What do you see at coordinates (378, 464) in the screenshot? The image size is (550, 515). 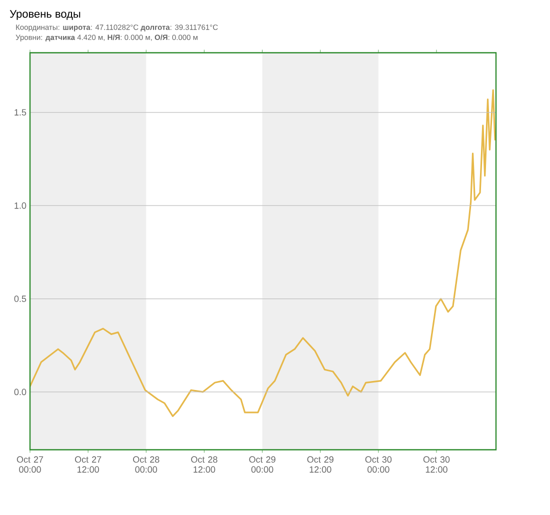 I see `x-tick-label: Oct 30 00:00` at bounding box center [378, 464].